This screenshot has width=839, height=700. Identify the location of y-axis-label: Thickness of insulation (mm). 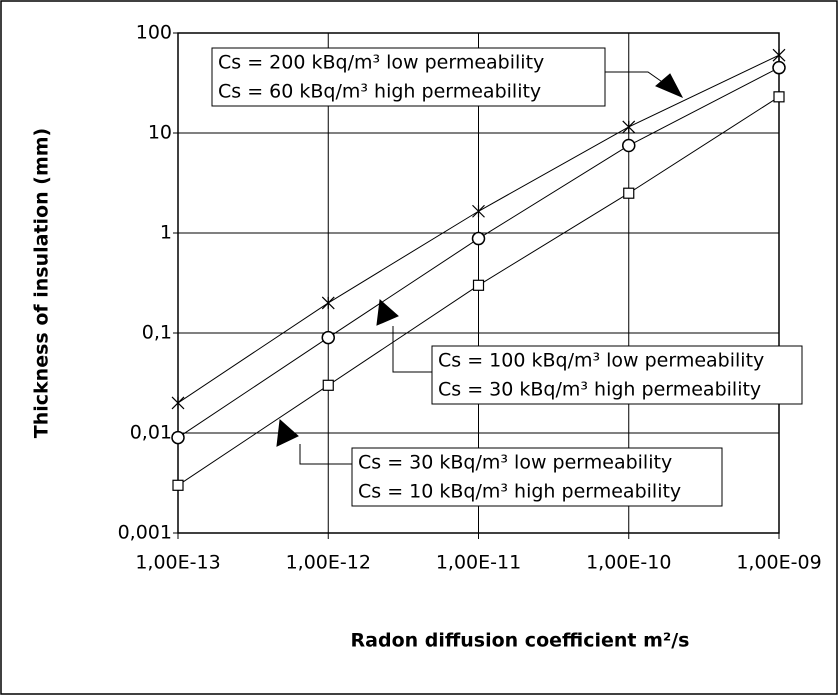
(42, 283).